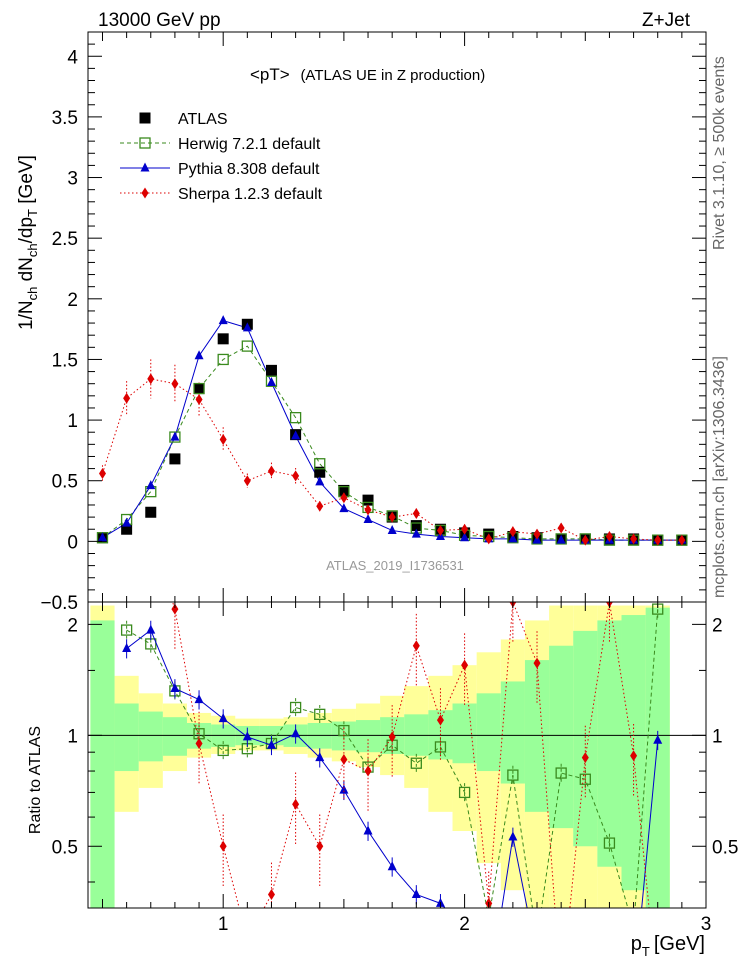  What do you see at coordinates (72, 300) in the screenshot?
I see `y-tick-label: 2` at bounding box center [72, 300].